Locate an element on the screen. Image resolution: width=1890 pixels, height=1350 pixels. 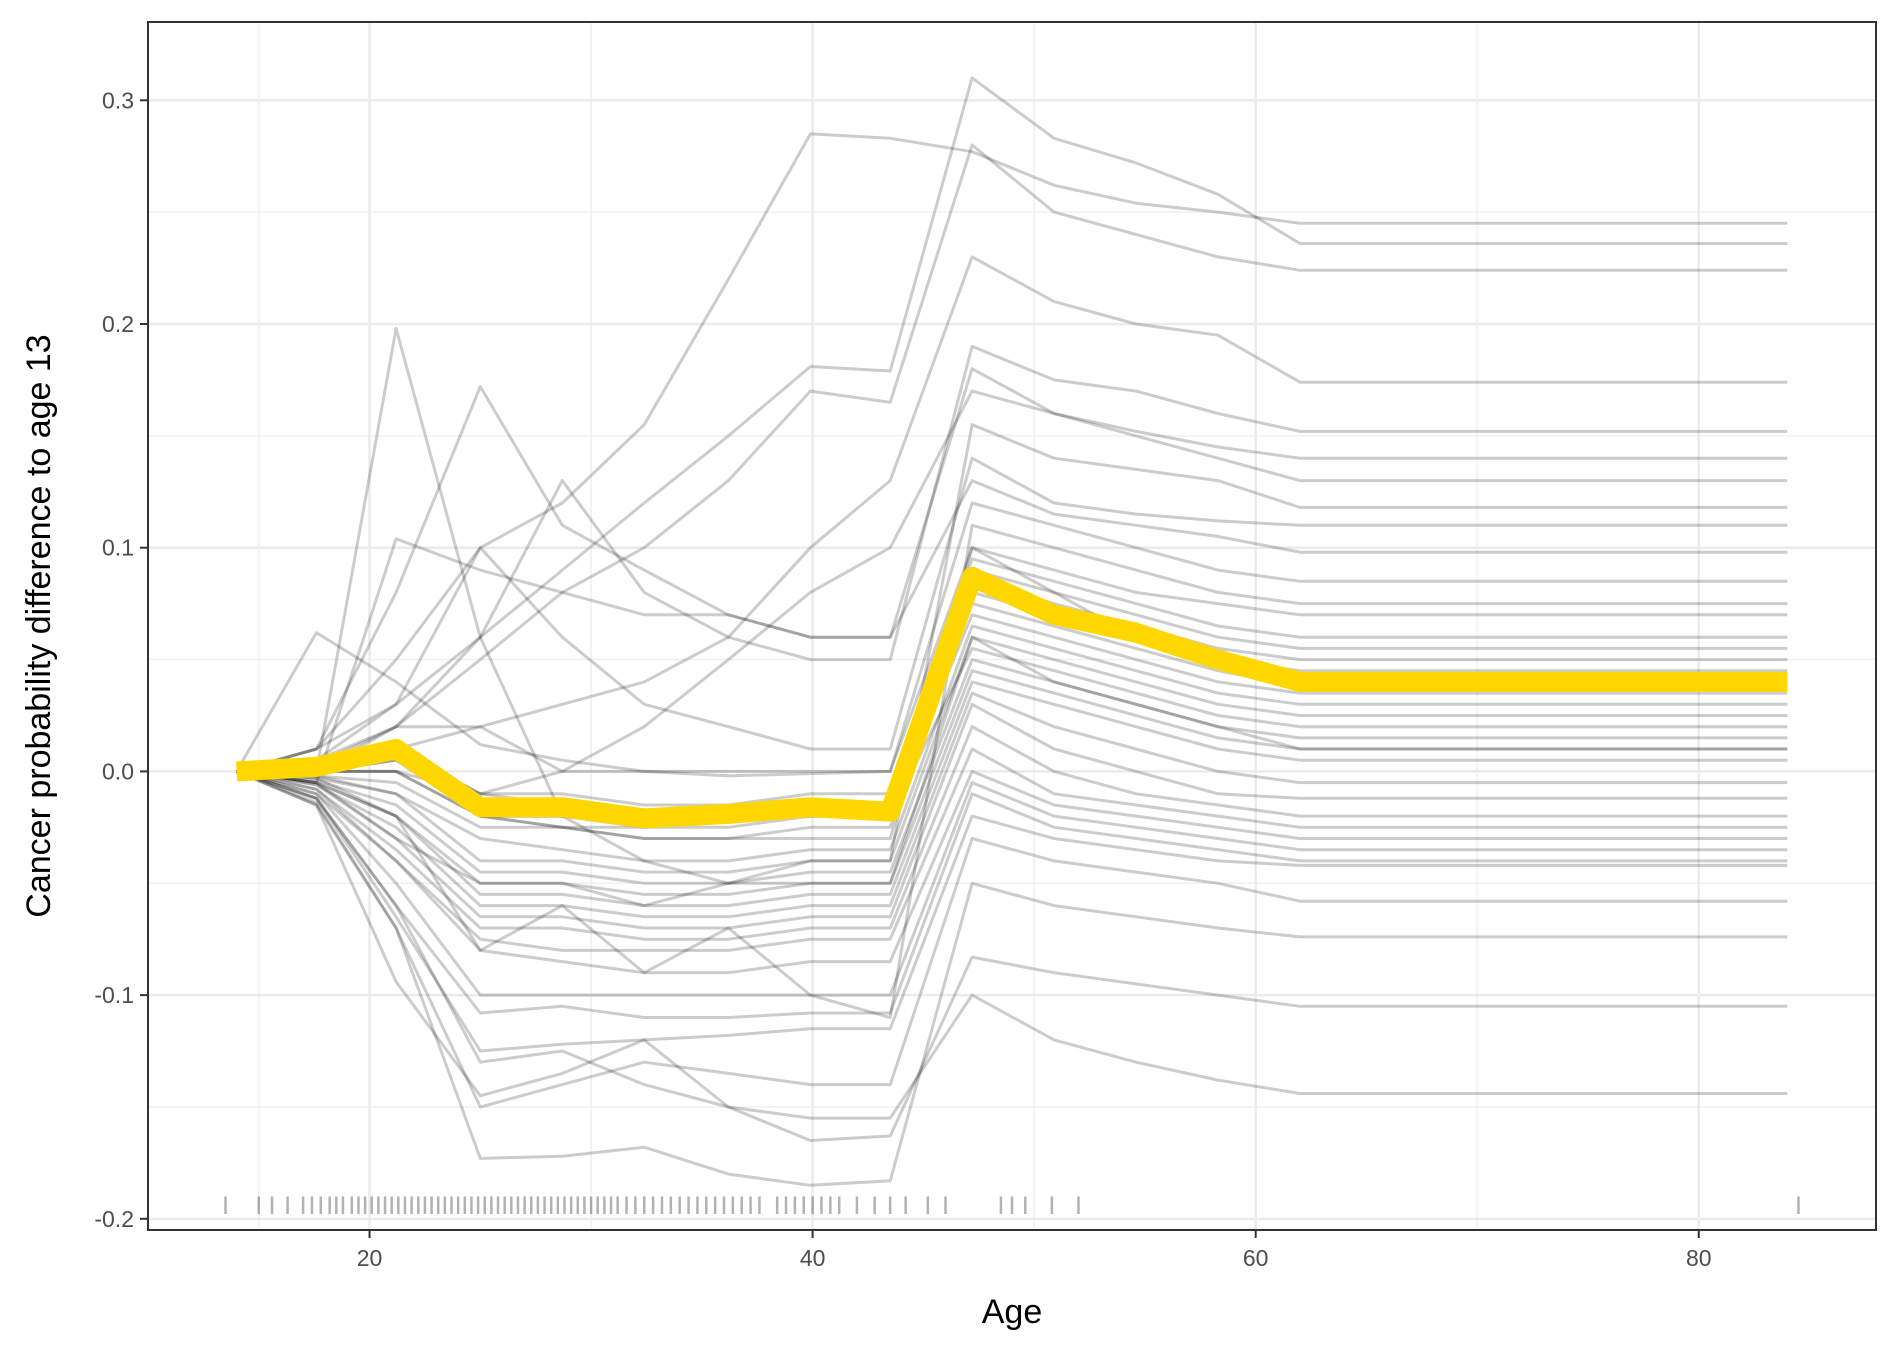
x-tick-label: 20 is located at coordinates (370, 1258).